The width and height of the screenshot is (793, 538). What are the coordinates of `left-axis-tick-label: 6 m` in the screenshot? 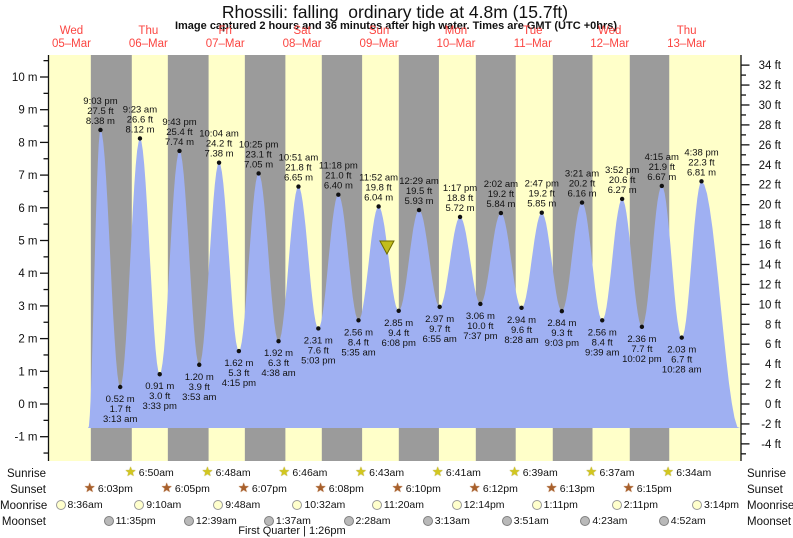 It's located at (27, 209).